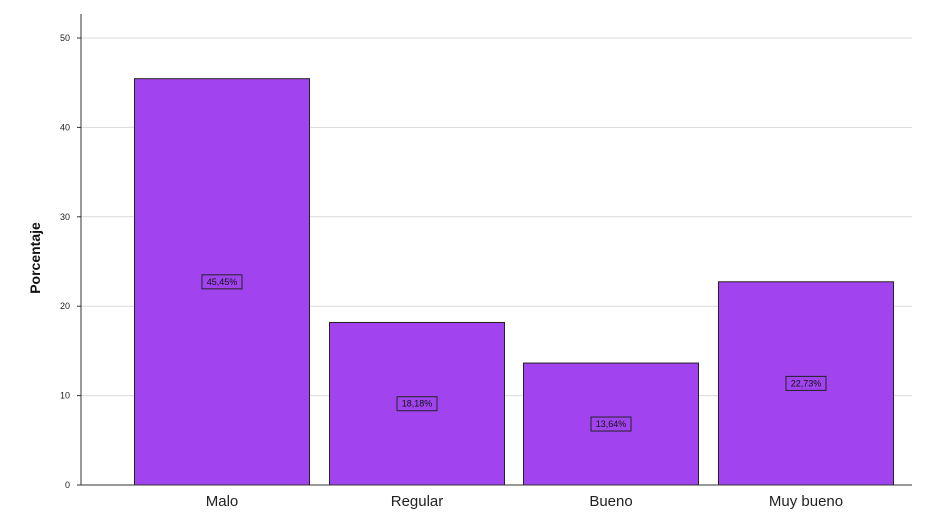 The image size is (939, 513). I want to click on data-label: 13,64%, so click(611, 424).